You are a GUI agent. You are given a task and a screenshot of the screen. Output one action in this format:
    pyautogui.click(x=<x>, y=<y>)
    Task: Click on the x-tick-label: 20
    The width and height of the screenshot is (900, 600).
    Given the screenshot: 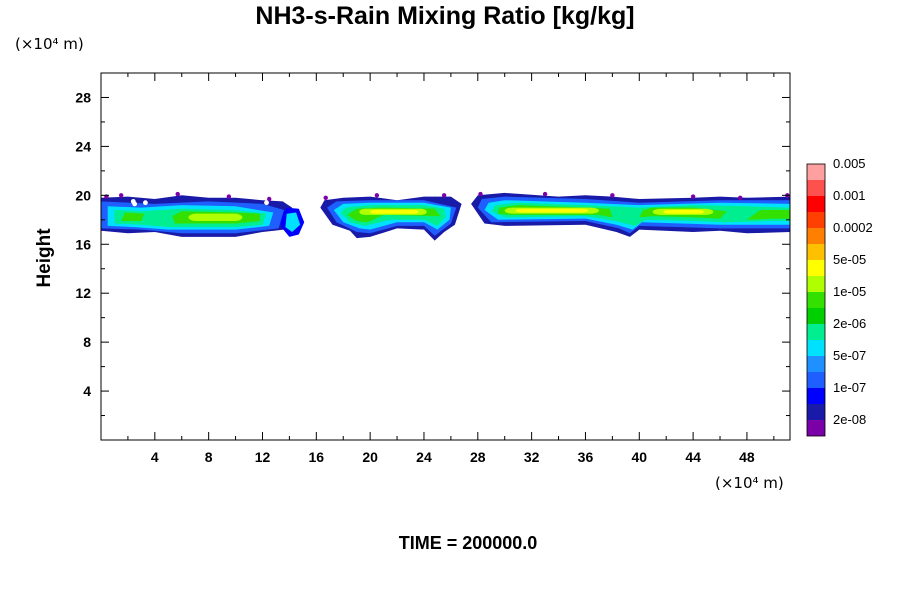 What is the action you would take?
    pyautogui.click(x=370, y=457)
    